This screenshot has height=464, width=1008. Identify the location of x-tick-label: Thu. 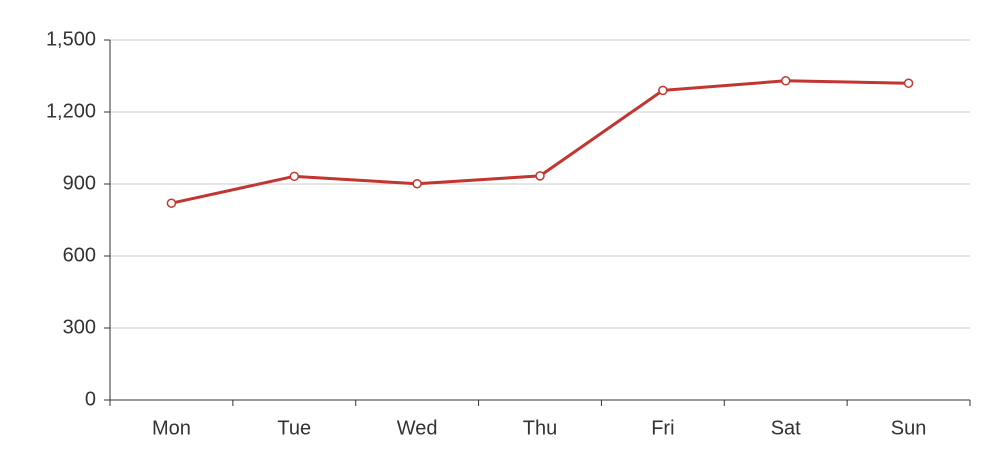
(540, 428).